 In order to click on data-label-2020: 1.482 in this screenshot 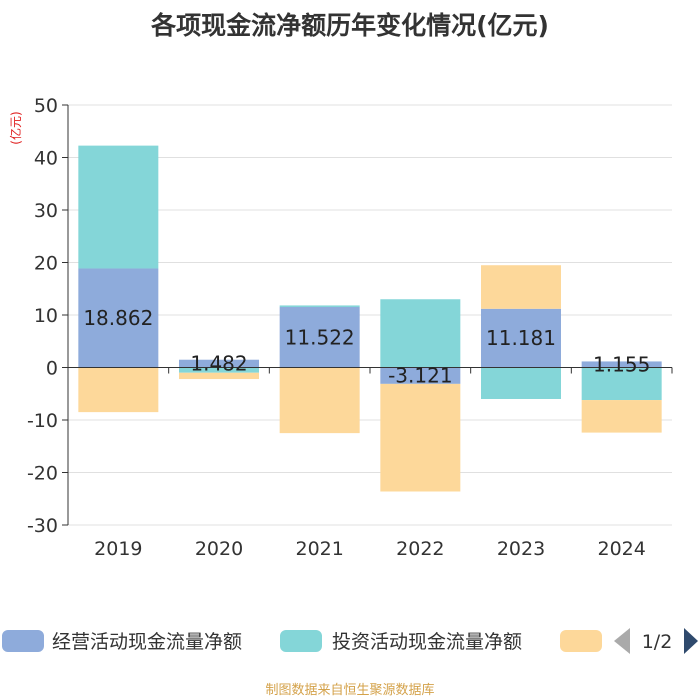, I will do `click(218, 364)`.